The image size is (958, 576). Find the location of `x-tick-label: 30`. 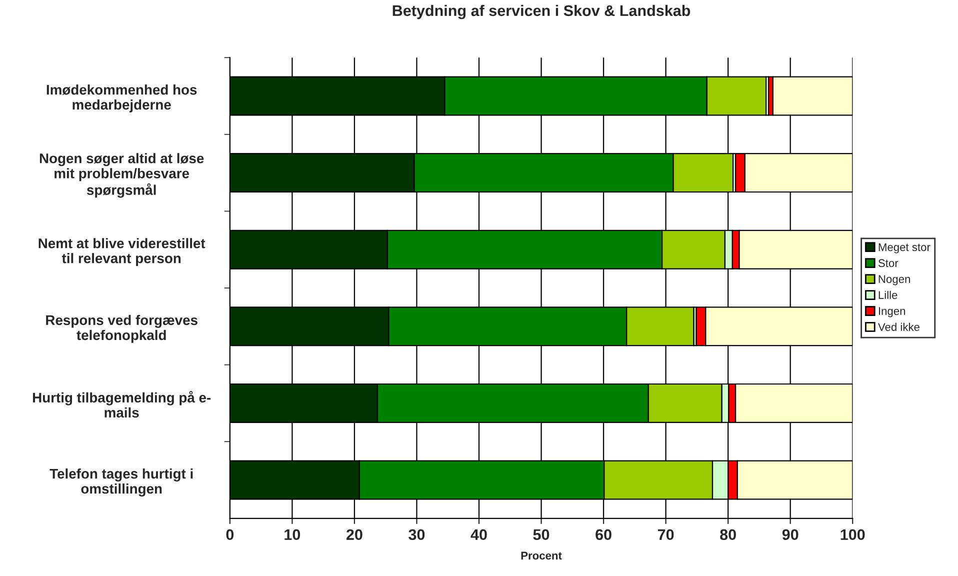

x-tick-label: 30 is located at coordinates (416, 534).